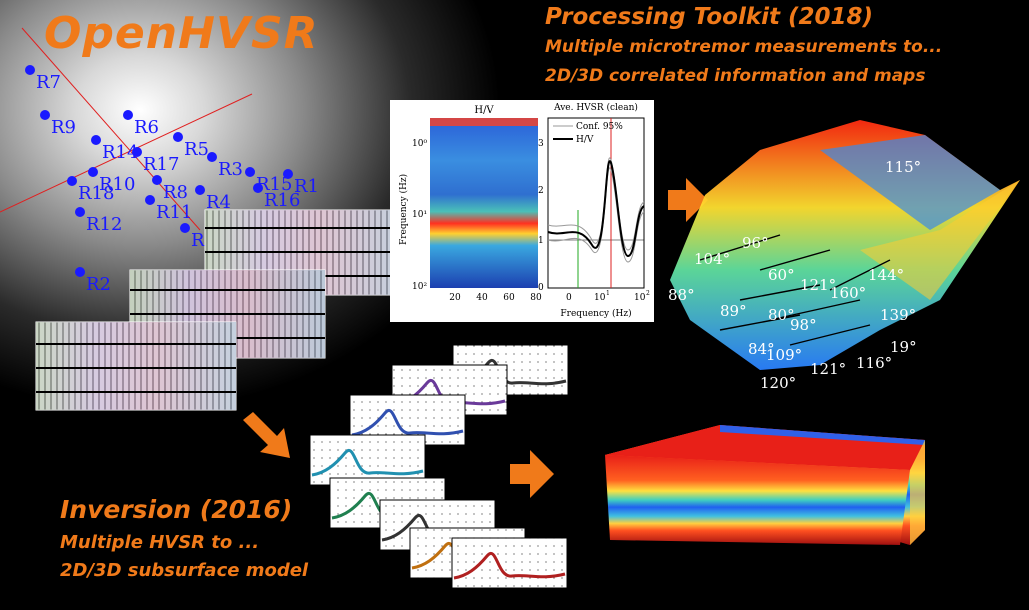 This screenshot has height=610, width=1029. Describe the element at coordinates (735, 76) in the screenshot. I see `toolkit-subtitle-2: 2D/3D correlated information and maps` at that location.